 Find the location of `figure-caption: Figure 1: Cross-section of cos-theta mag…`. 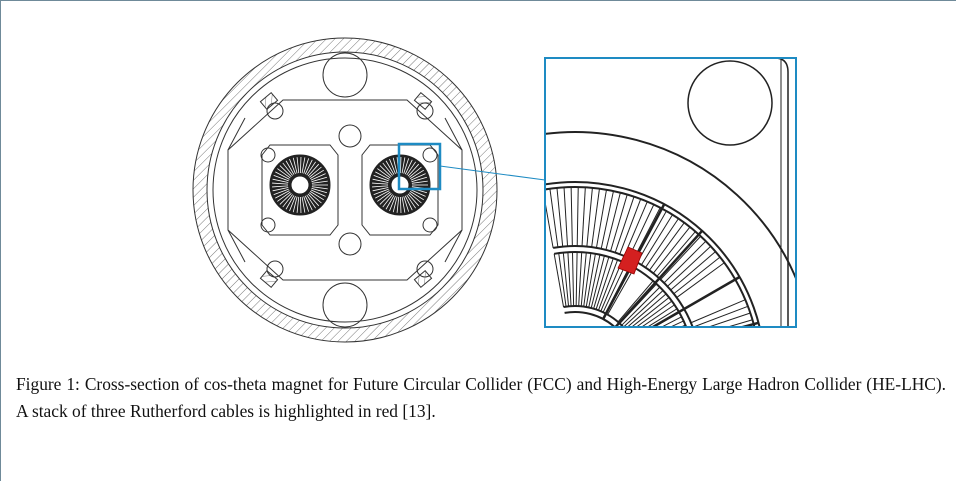

figure-caption: Figure 1: Cross-section of cos-theta mag… is located at coordinates (481, 397).